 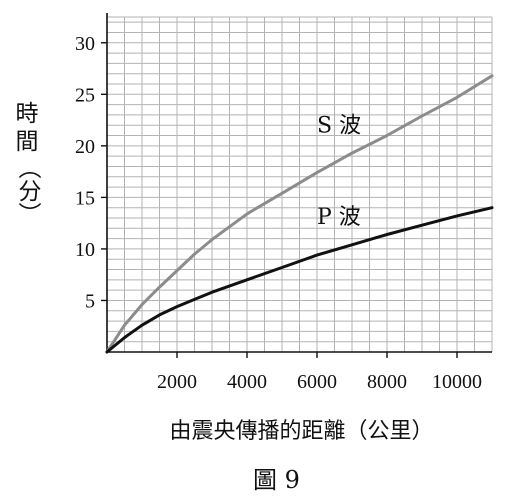 I want to click on y-tick-label: 30, so click(x=85, y=44).